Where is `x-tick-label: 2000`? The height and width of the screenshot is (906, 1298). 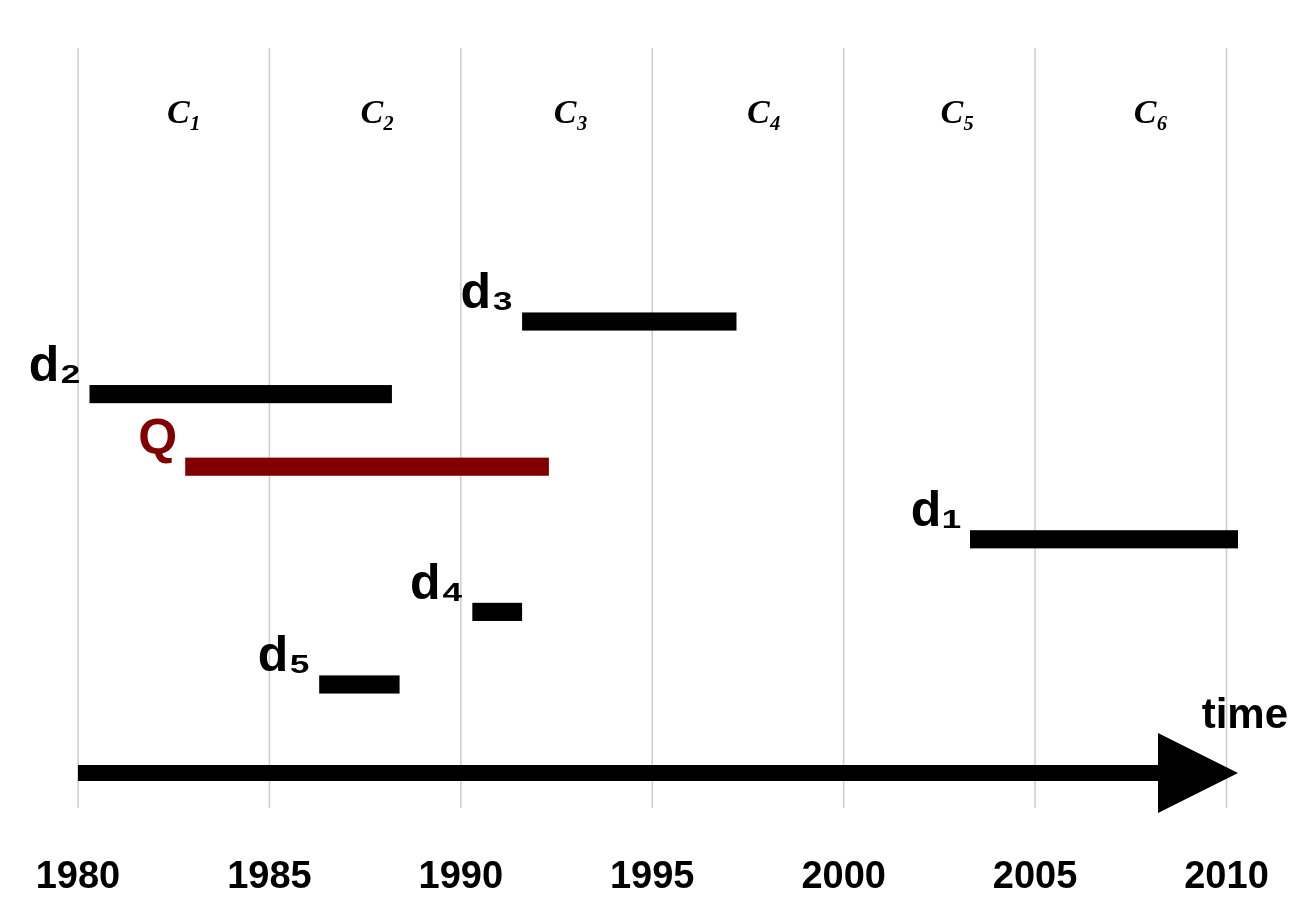
x-tick-label: 2000 is located at coordinates (843, 875).